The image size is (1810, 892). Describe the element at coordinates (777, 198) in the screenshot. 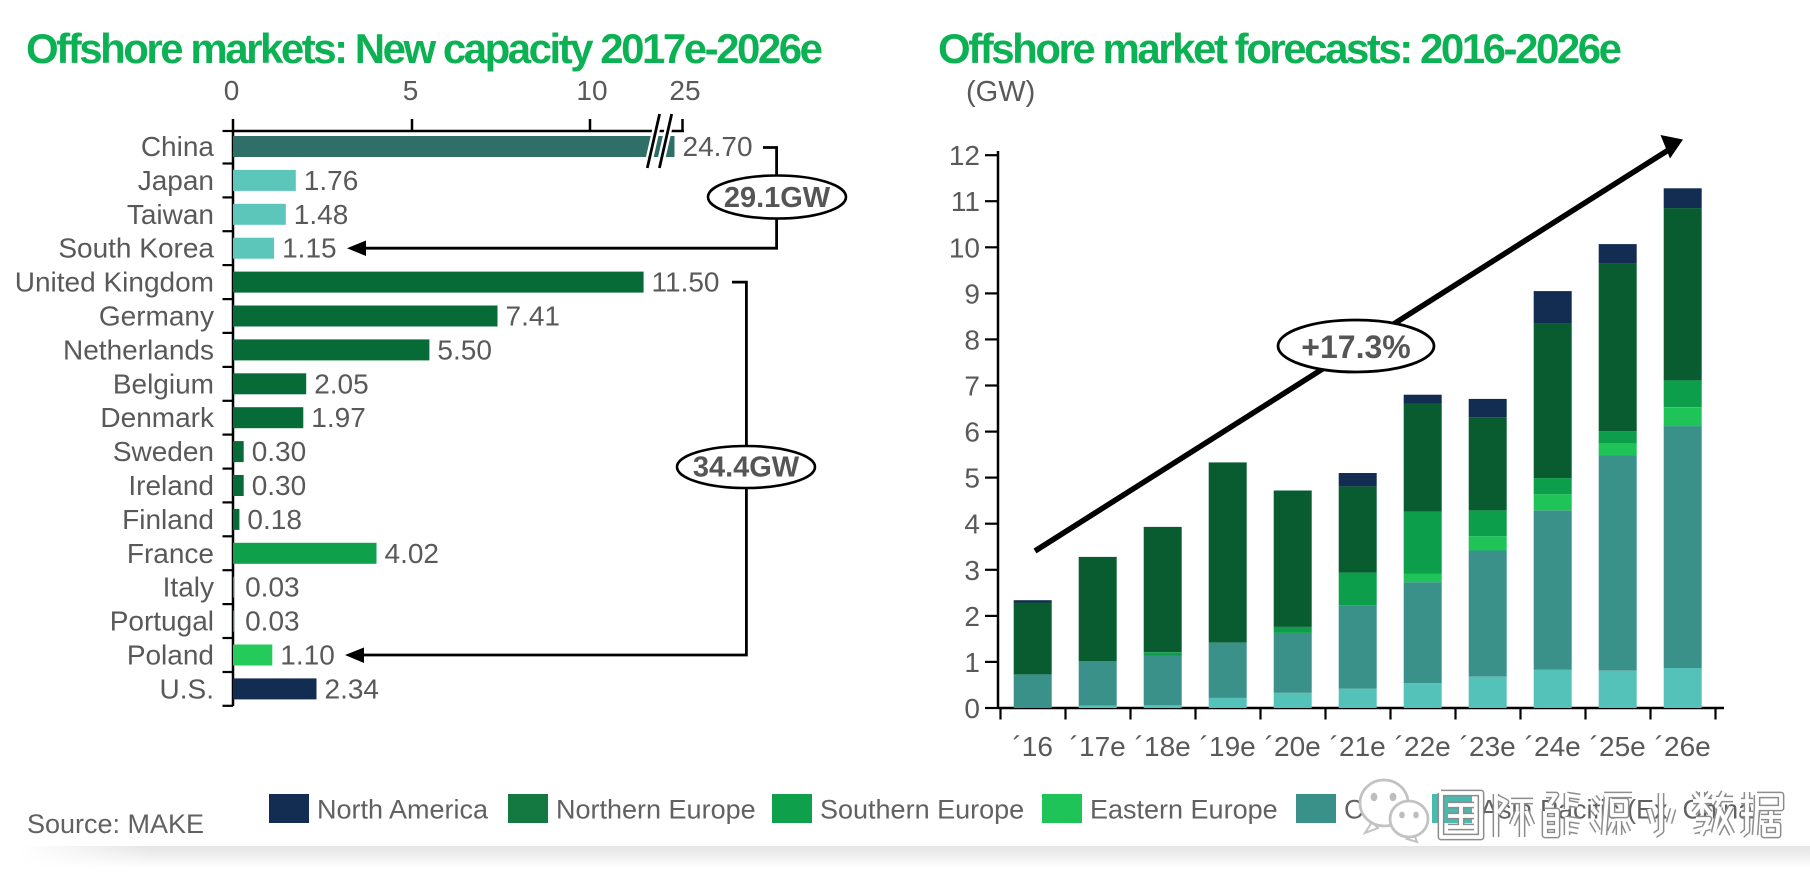

I see `svg-text: 29.1GW` at that location.